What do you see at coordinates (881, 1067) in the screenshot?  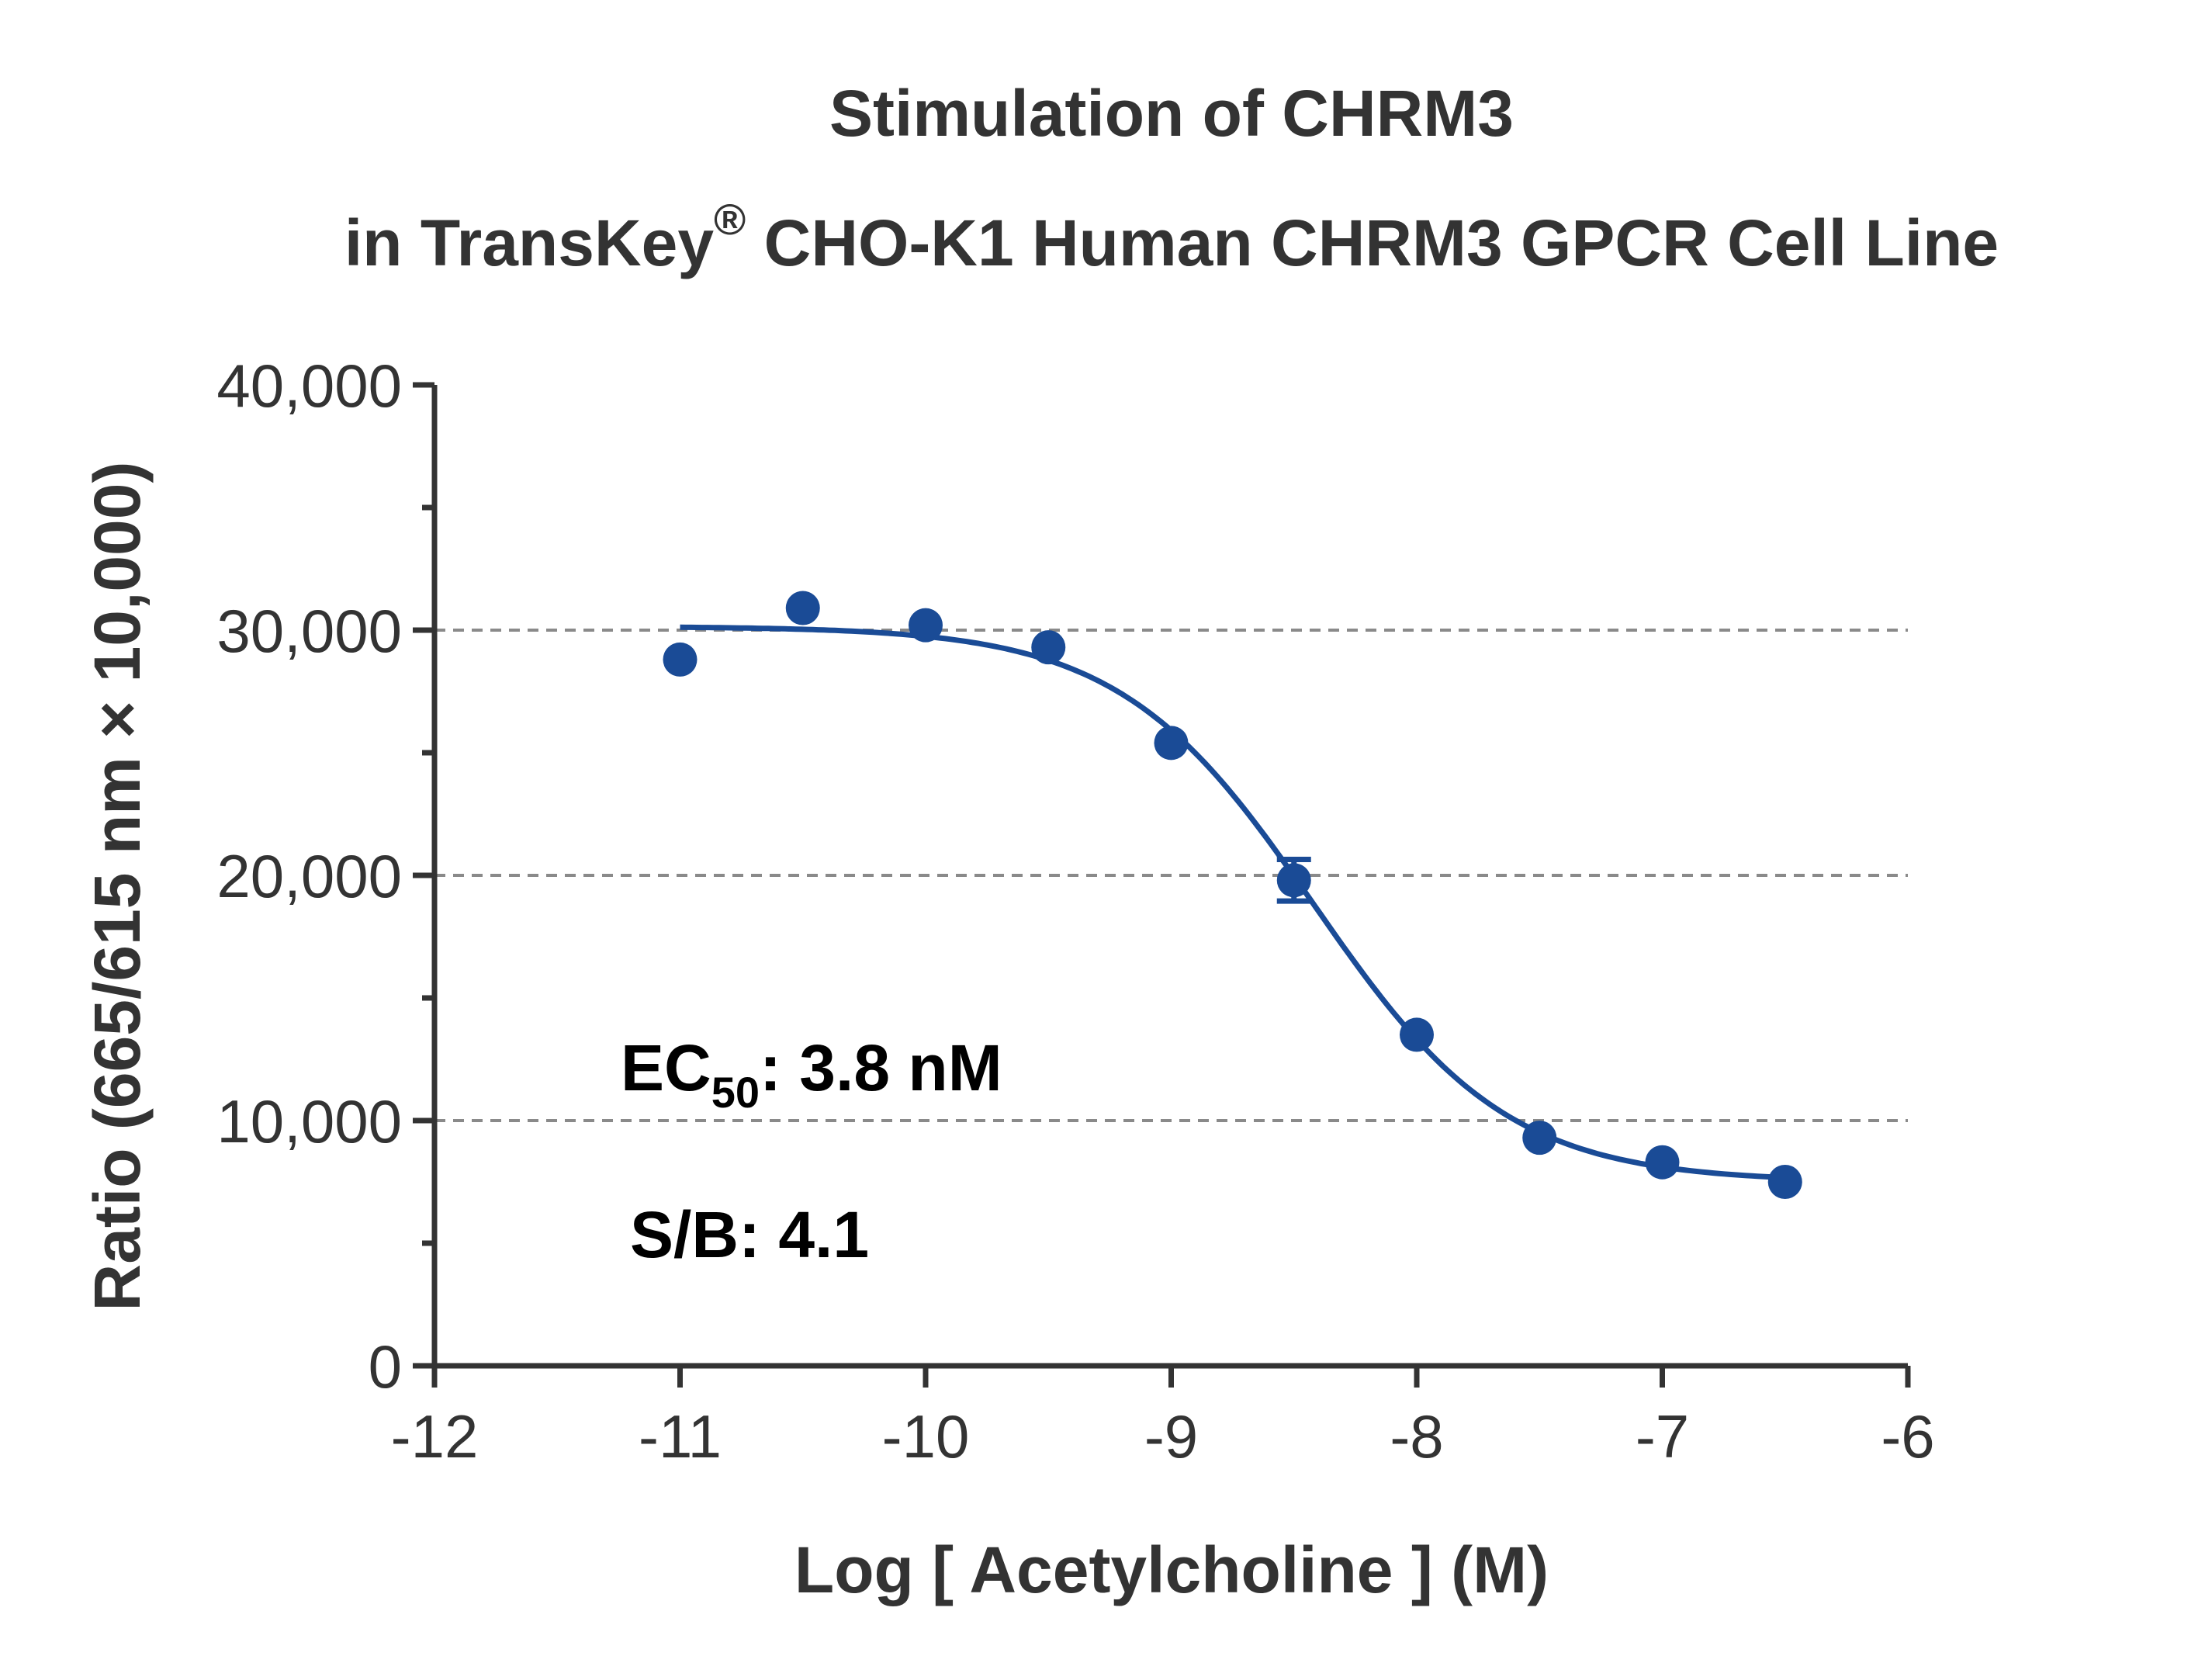 I see `ec50-suffix: : 3.8 nM` at bounding box center [881, 1067].